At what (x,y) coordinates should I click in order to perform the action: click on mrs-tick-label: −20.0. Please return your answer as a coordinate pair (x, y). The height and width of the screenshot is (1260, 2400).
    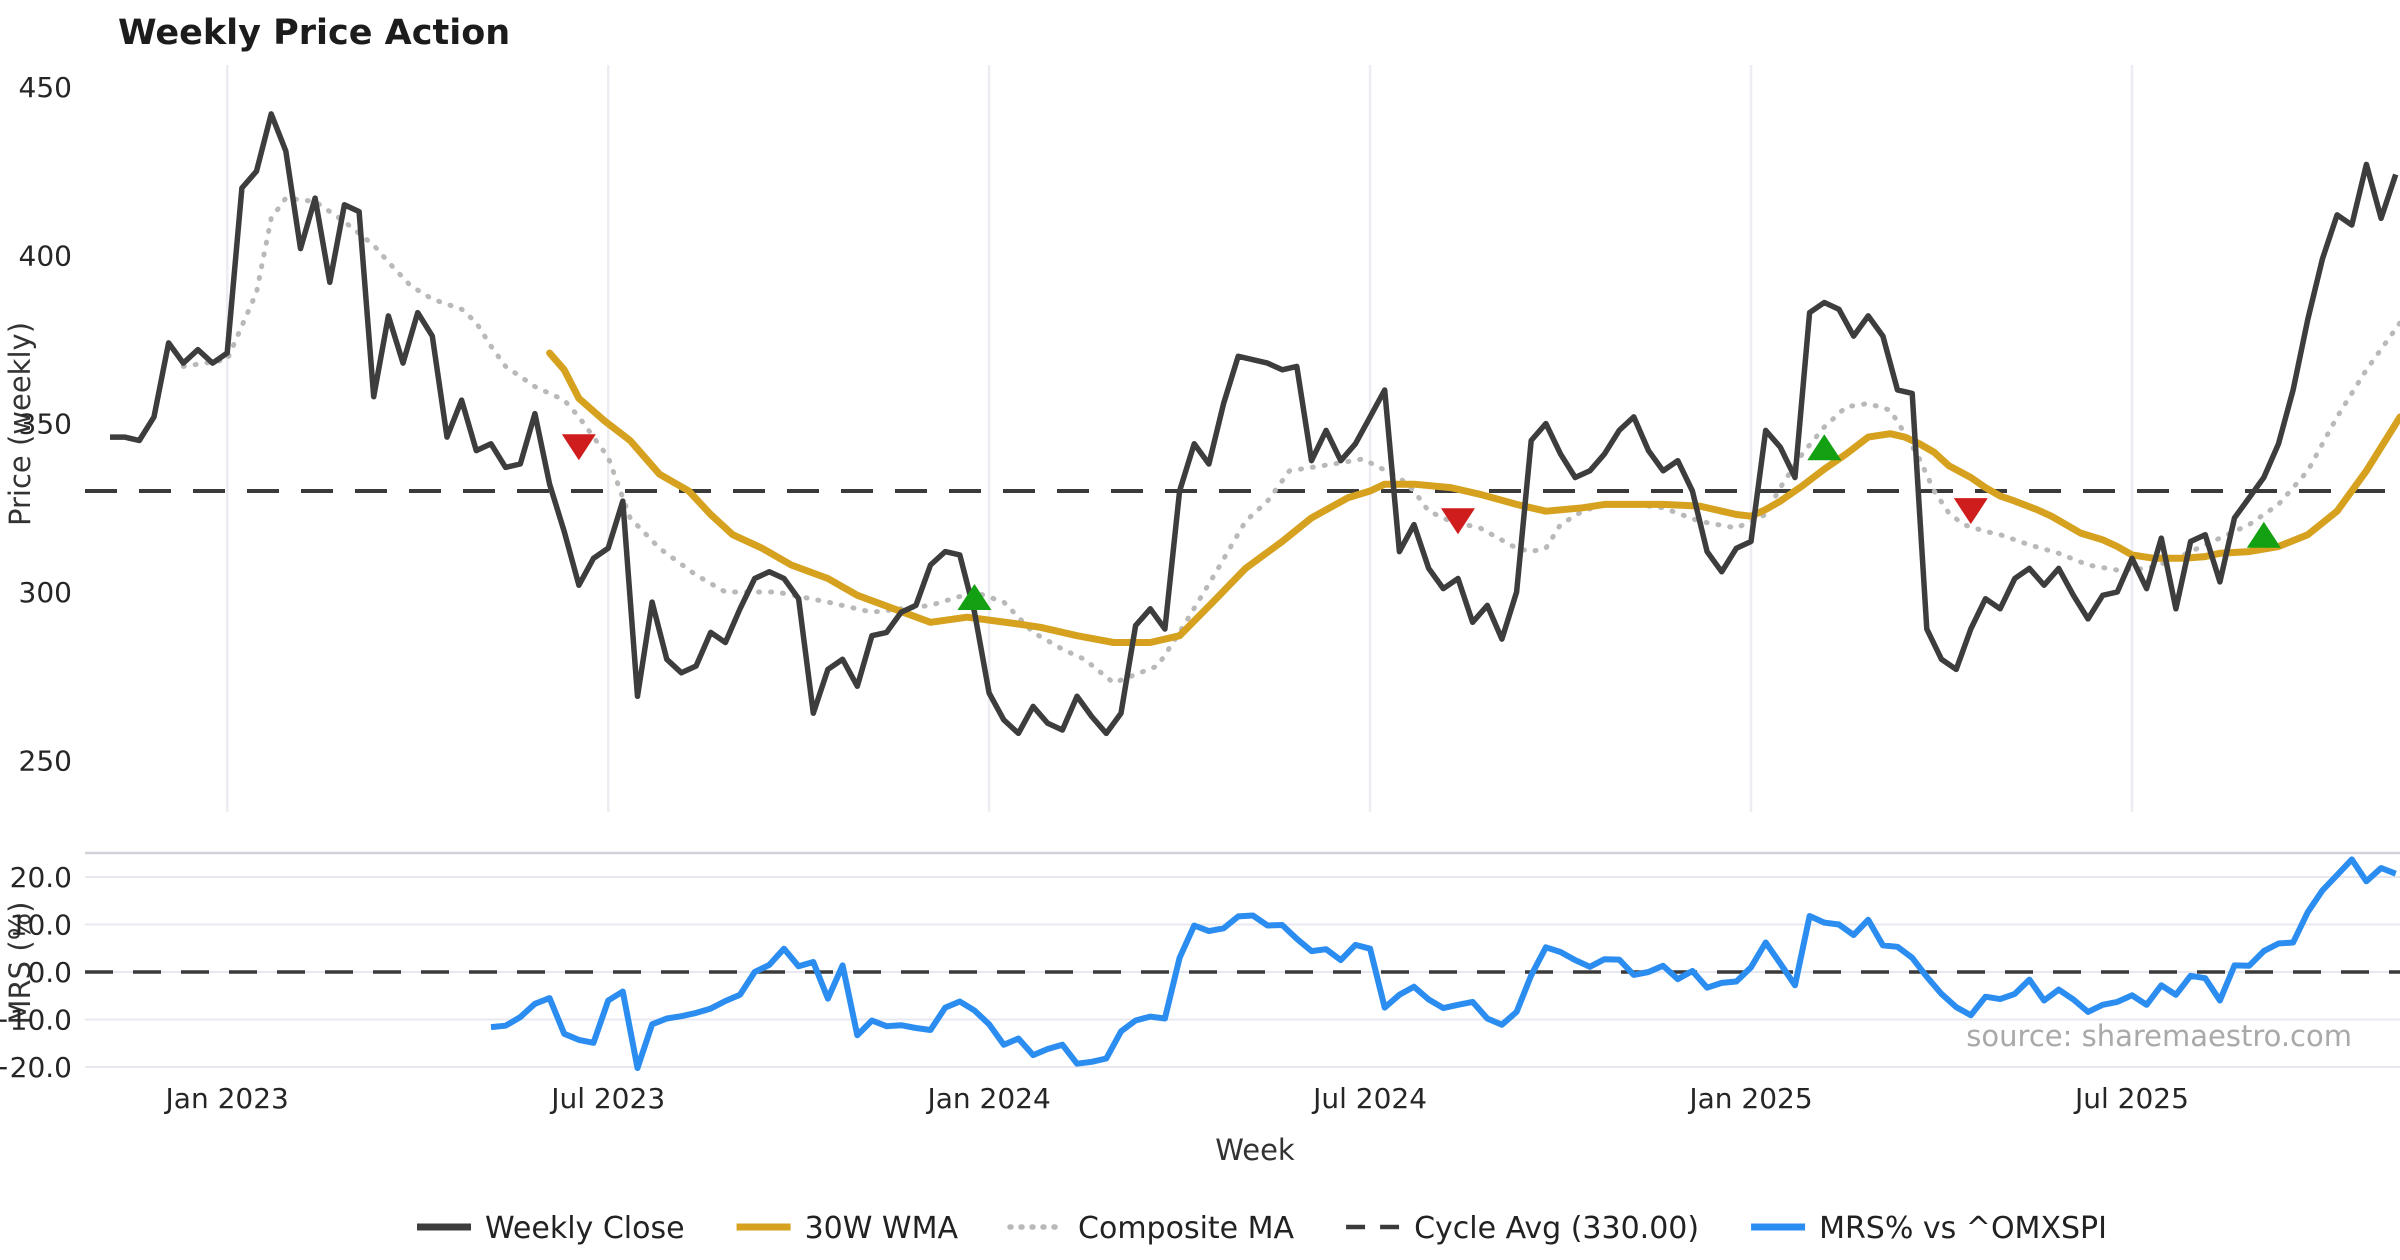
    Looking at the image, I should click on (36, 1067).